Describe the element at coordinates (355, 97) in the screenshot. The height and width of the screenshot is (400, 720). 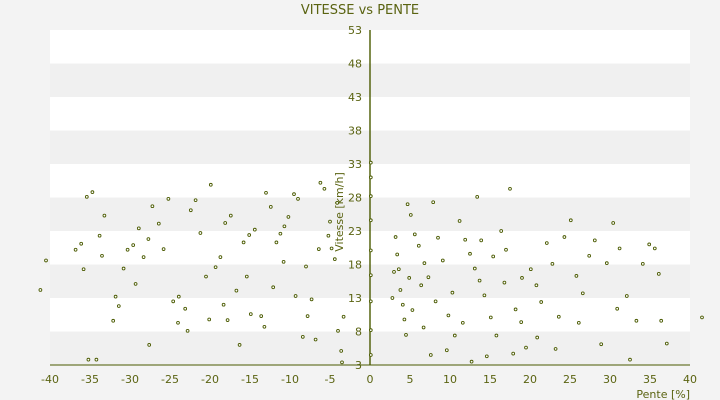
I see `y-tick-label: 43` at that location.